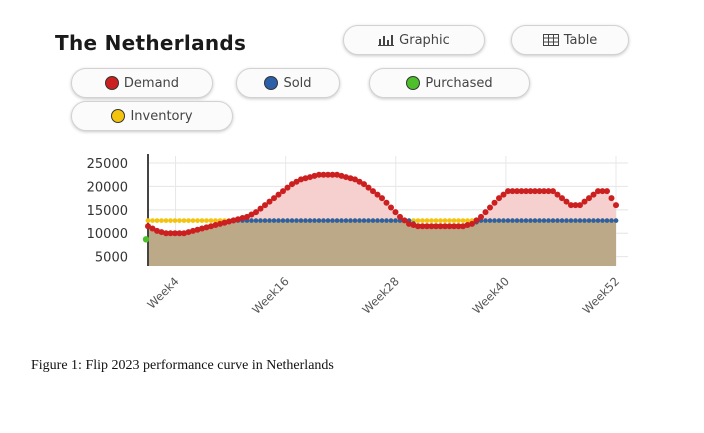 Image resolution: width=704 pixels, height=433 pixels. What do you see at coordinates (146, 239) in the screenshot?
I see `purchased-point` at bounding box center [146, 239].